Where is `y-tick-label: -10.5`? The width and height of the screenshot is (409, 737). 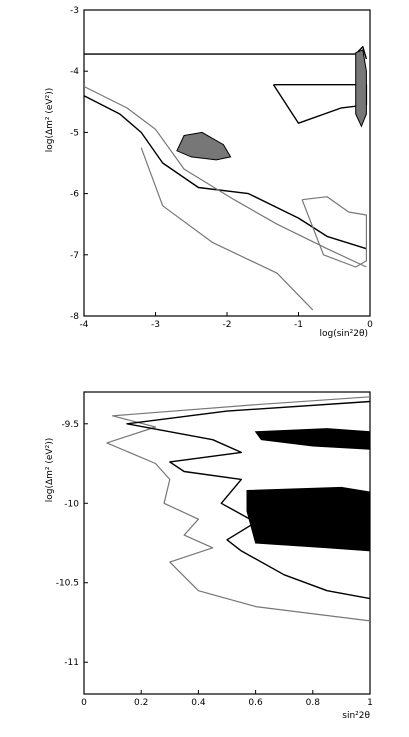
y-tick-label: -10.5 is located at coordinates (67, 584).